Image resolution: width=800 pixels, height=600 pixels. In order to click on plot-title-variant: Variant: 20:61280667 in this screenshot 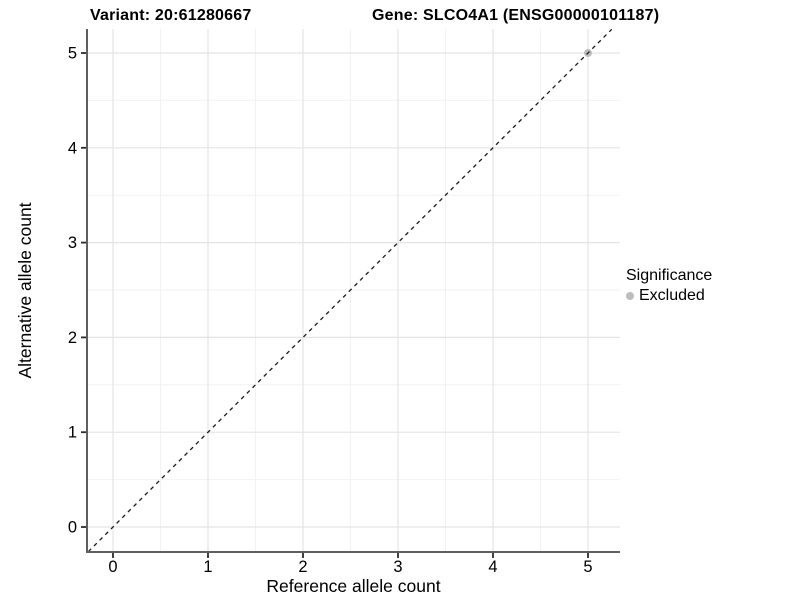, I will do `click(171, 15)`.